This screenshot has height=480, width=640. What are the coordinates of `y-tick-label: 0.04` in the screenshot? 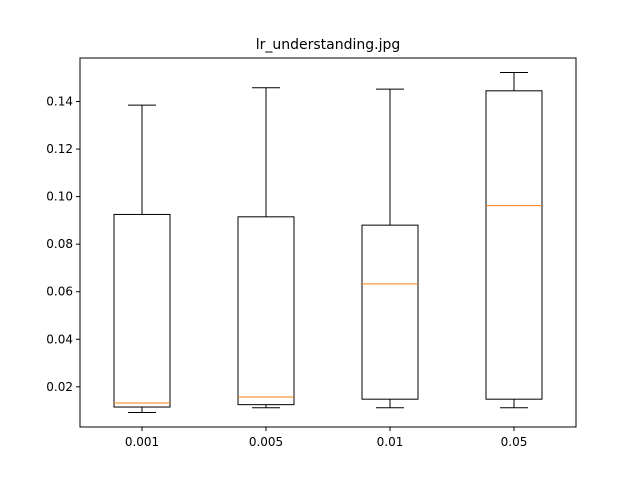 It's located at (59, 339).